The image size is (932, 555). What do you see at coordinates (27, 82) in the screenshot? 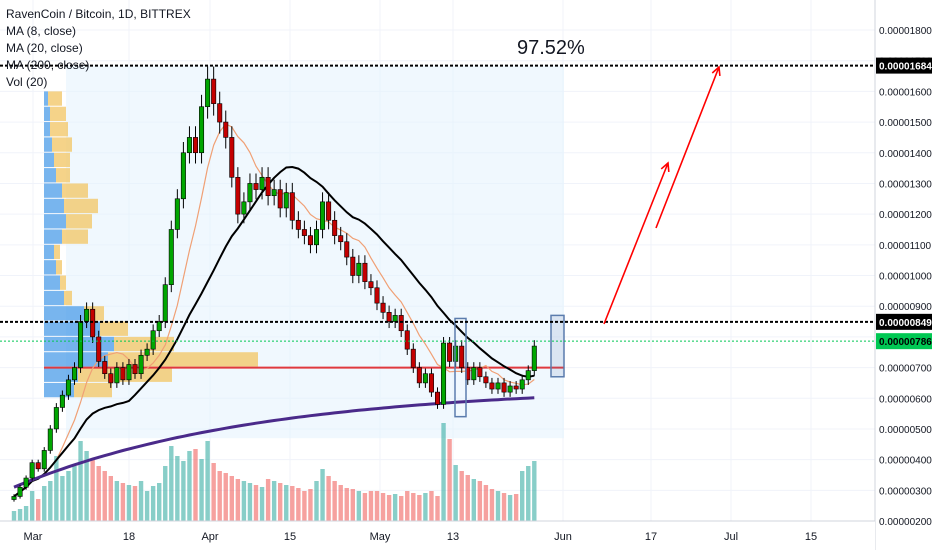
I see `legend-volume: Vol (20)` at bounding box center [27, 82].